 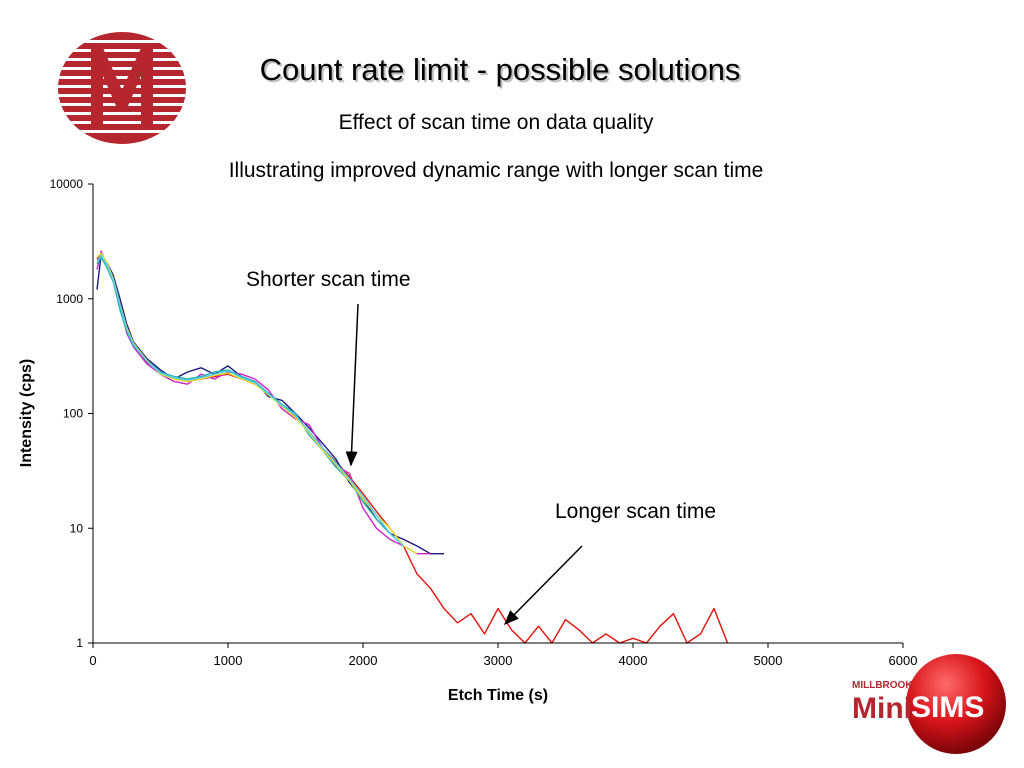 I want to click on y-axis-label: Intensity (cps), so click(x=26, y=413).